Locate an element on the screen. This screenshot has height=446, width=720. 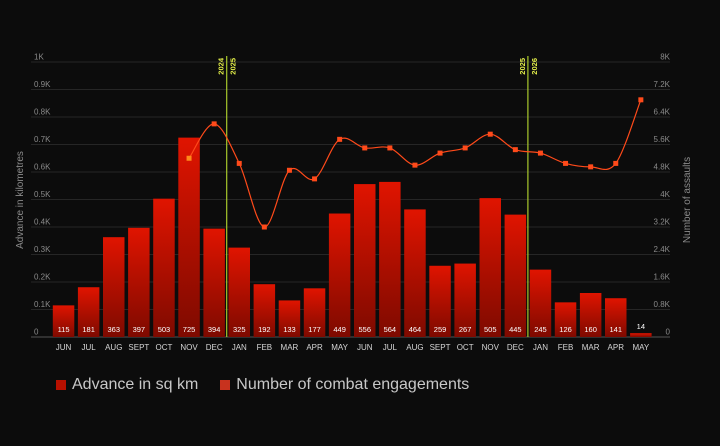
bar-value-label: 464 is located at coordinates (415, 329).